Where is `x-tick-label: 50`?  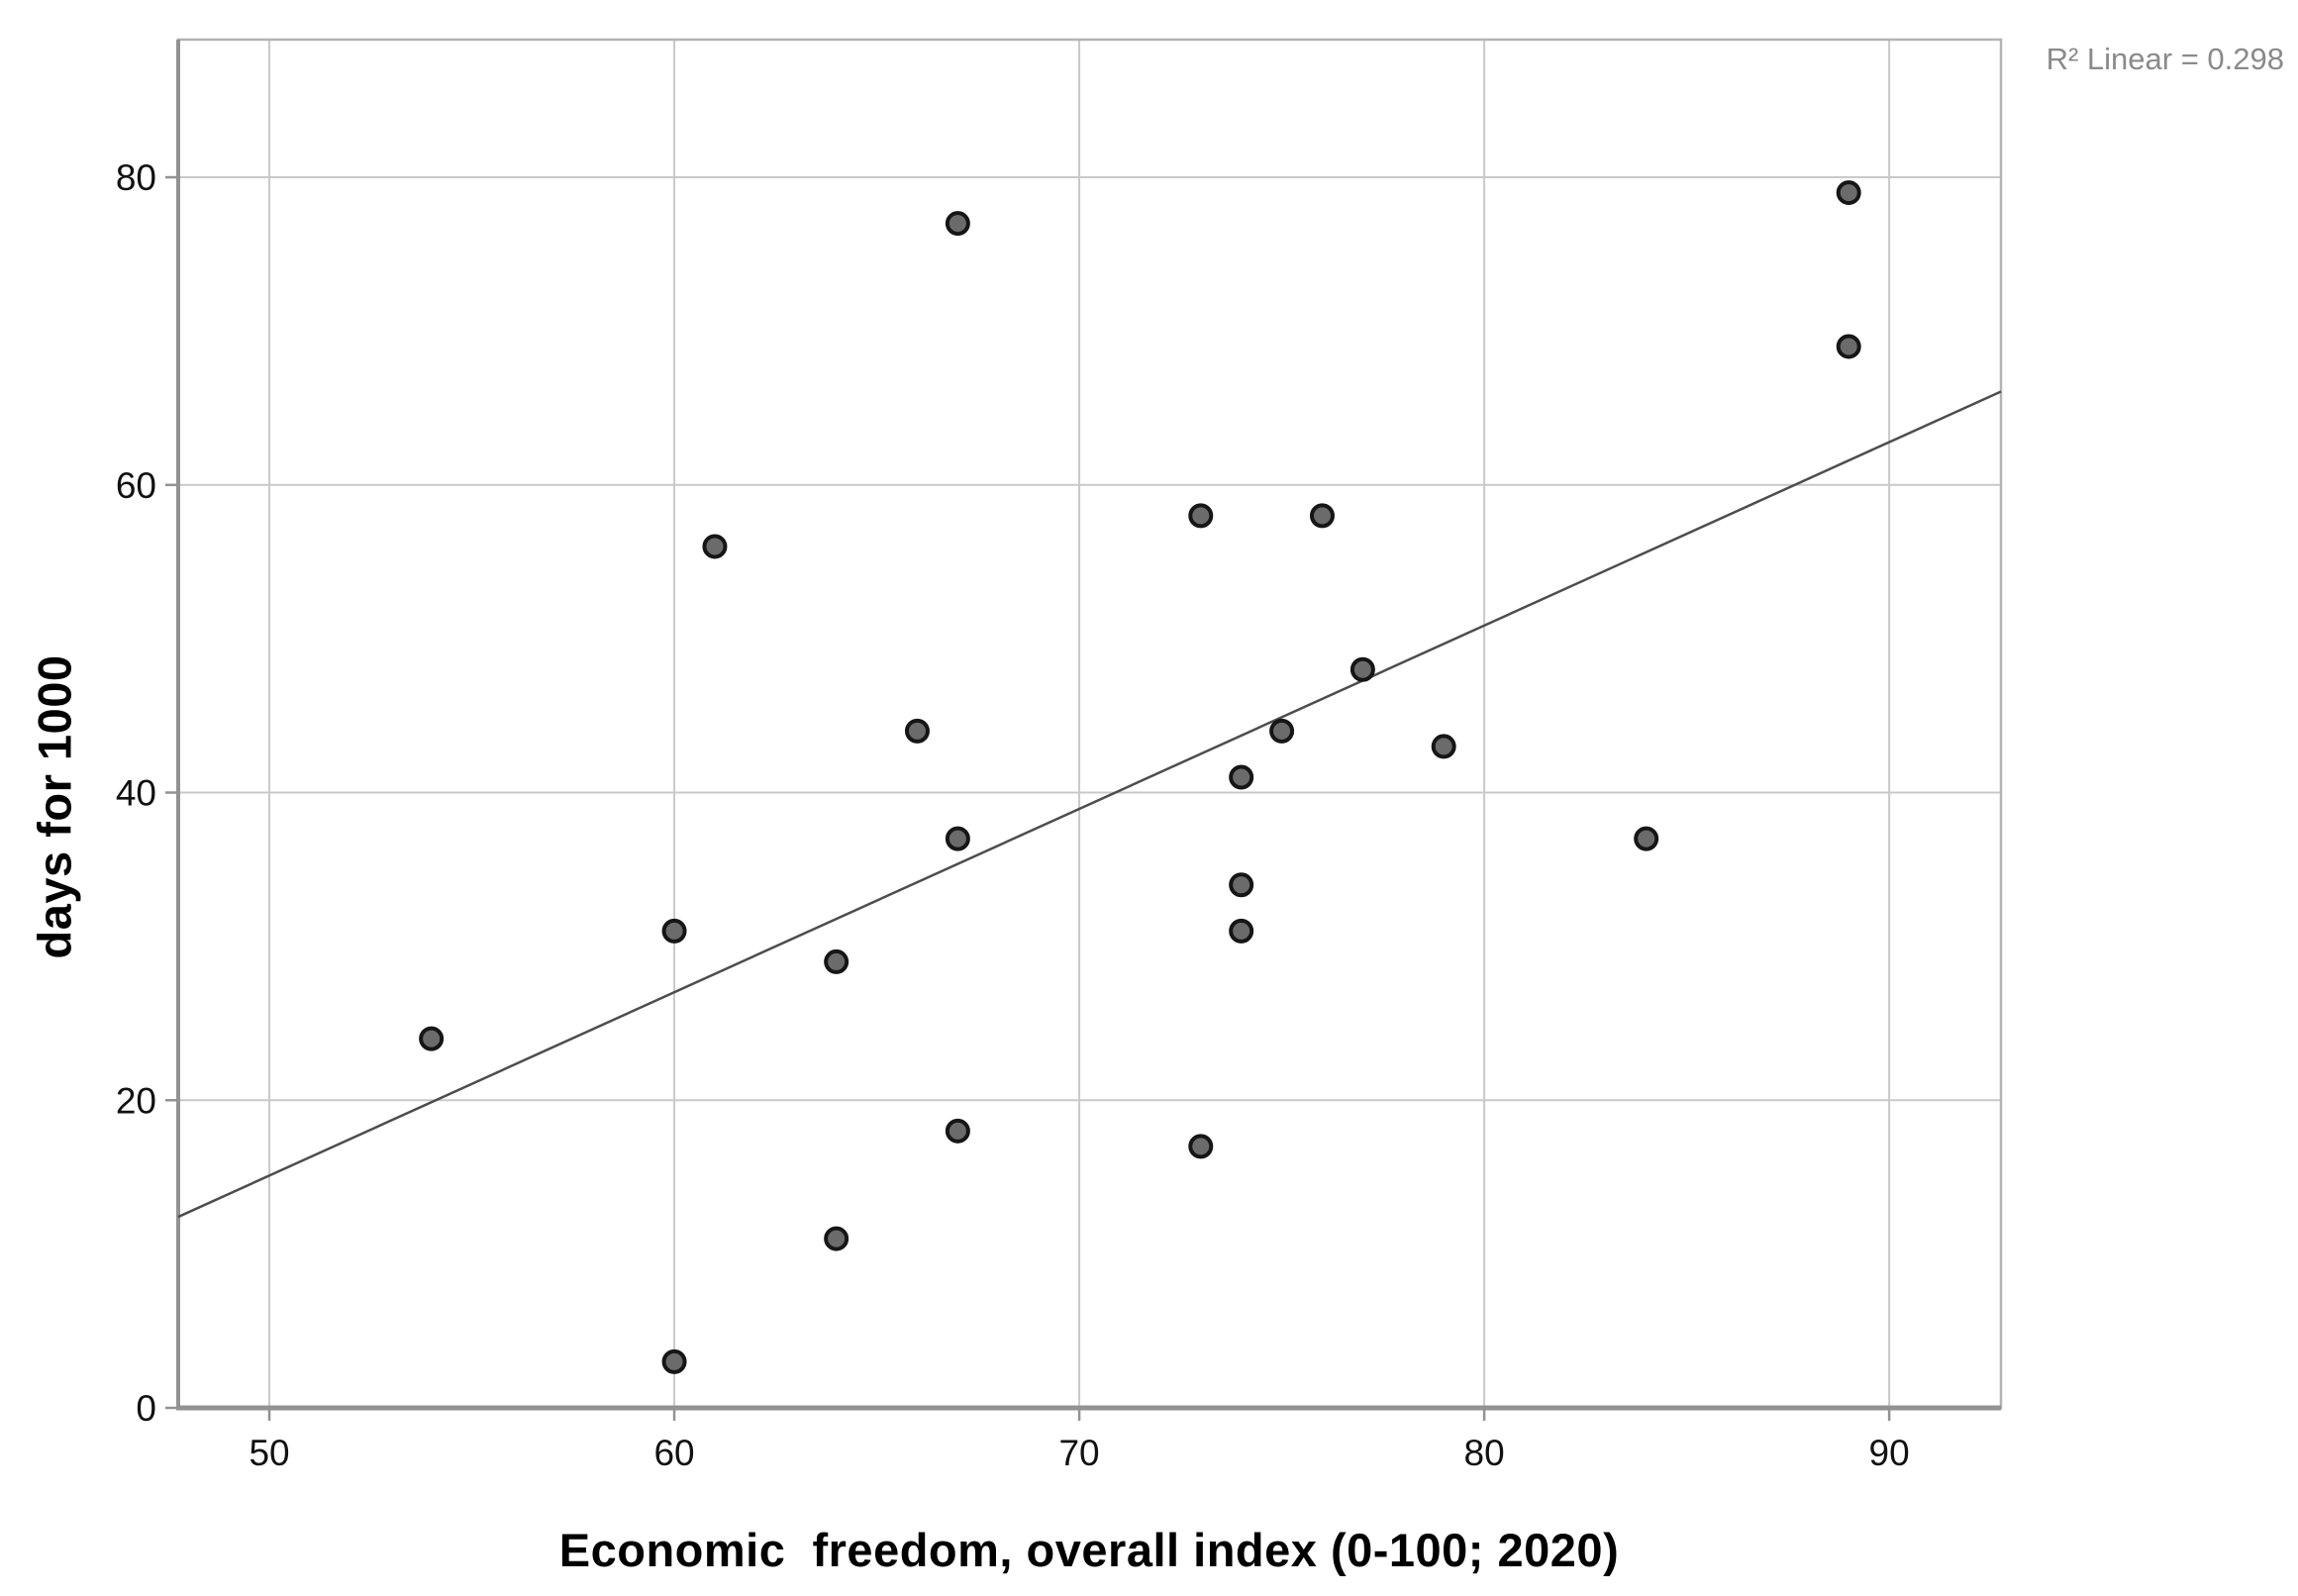
x-tick-label: 50 is located at coordinates (269, 1453).